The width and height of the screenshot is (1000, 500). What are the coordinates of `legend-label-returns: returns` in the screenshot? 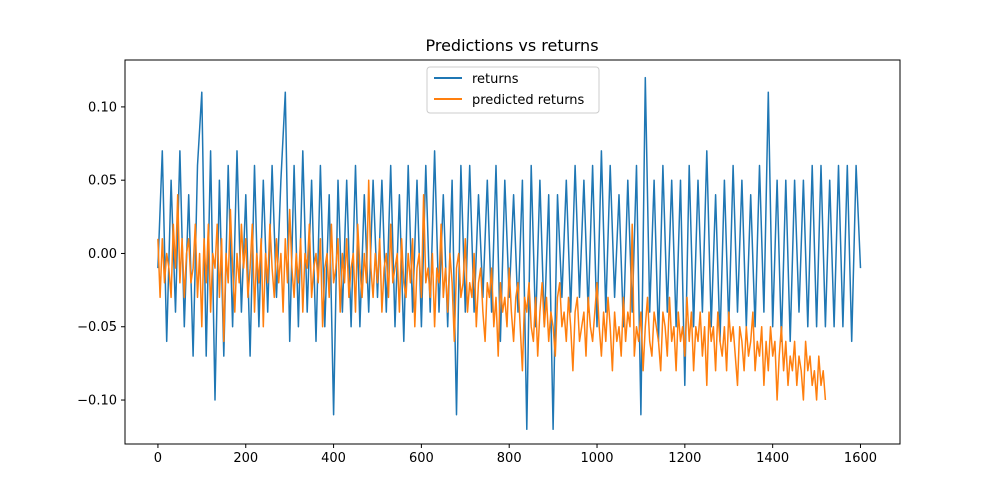 It's located at (495, 79).